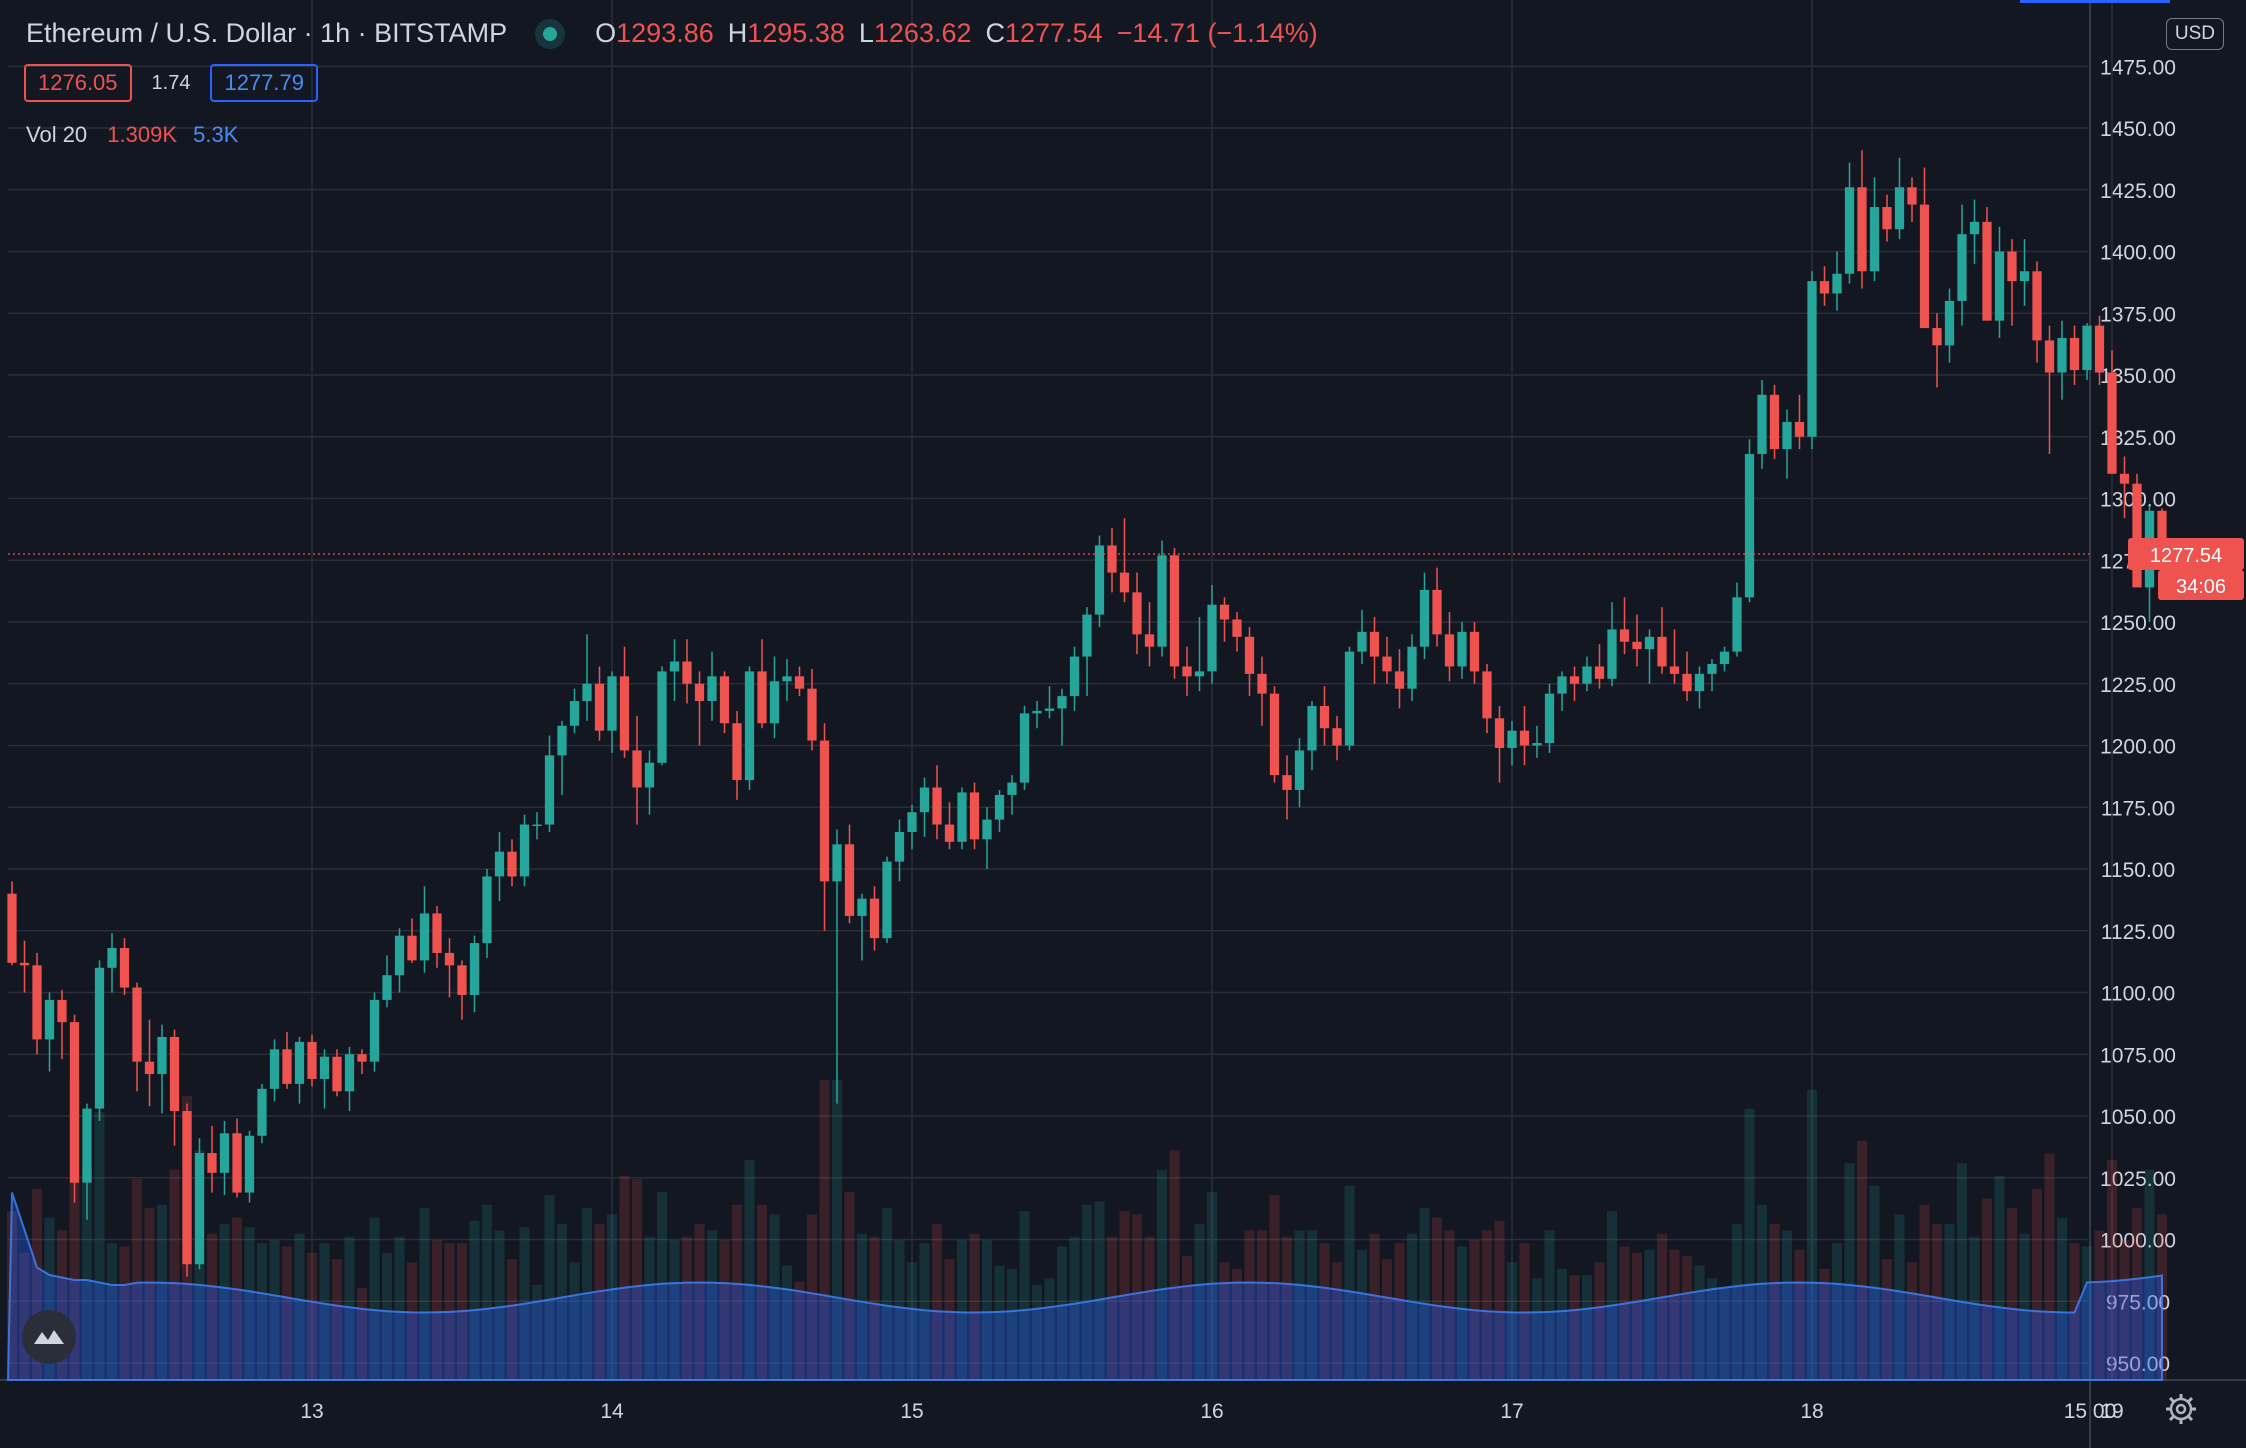 The image size is (2246, 1448). What do you see at coordinates (132, 135) in the screenshot?
I see `volume-legend: Vol 20 1.309K 5.3K` at bounding box center [132, 135].